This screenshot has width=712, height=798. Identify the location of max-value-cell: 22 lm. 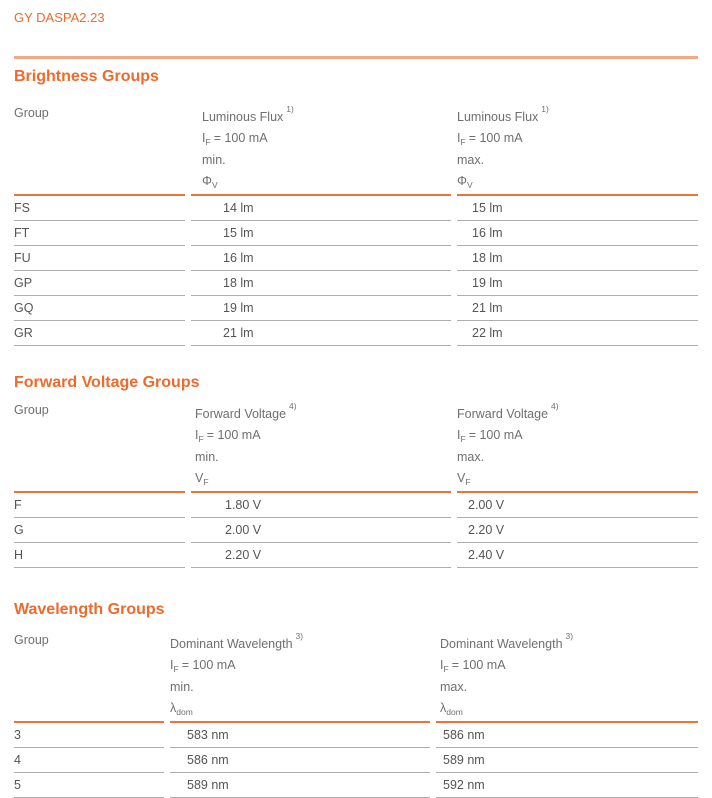
(577, 334).